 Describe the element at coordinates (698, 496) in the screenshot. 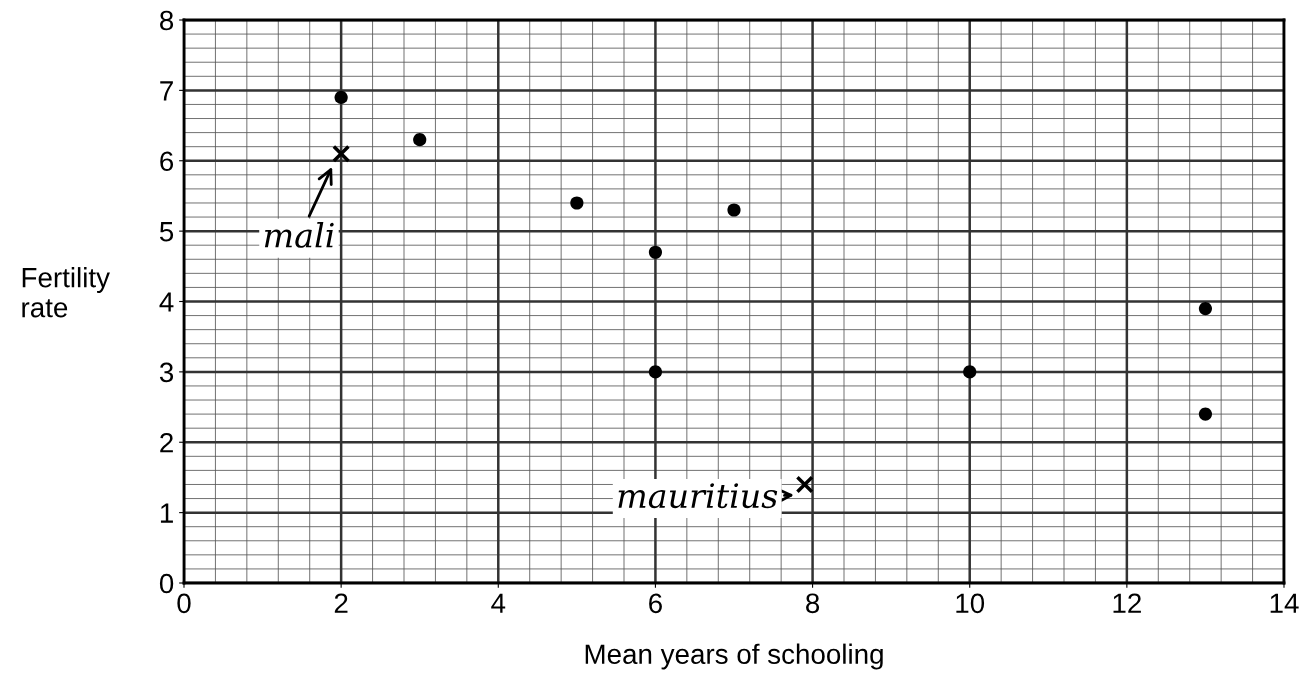

I see `annotation: mauritius` at that location.